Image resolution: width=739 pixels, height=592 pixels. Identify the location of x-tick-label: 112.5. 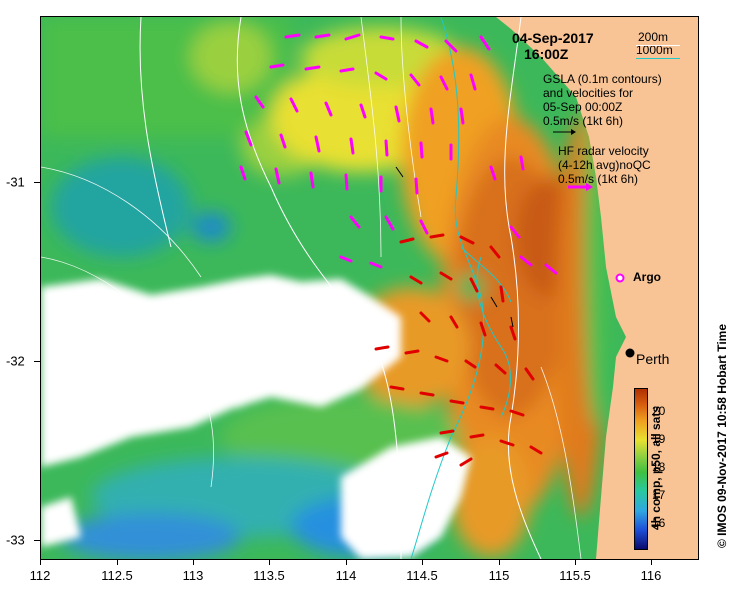
(117, 575).